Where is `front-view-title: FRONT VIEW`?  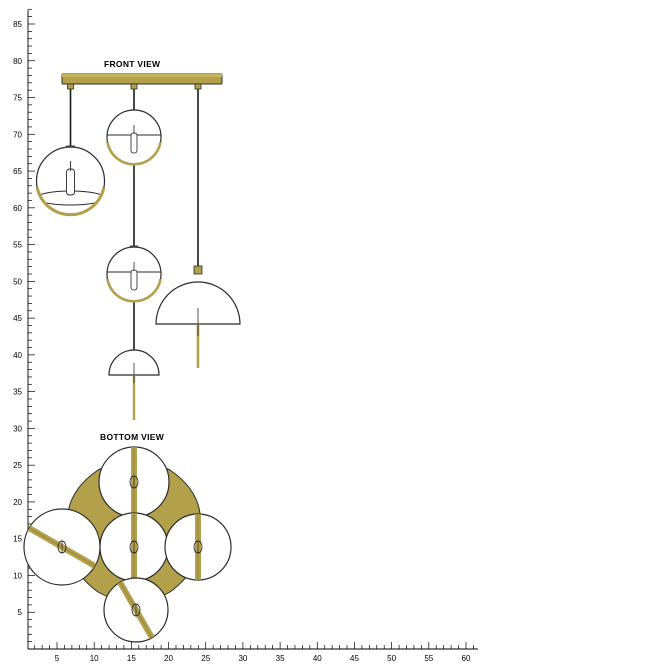
front-view-title: FRONT VIEW is located at coordinates (132, 64).